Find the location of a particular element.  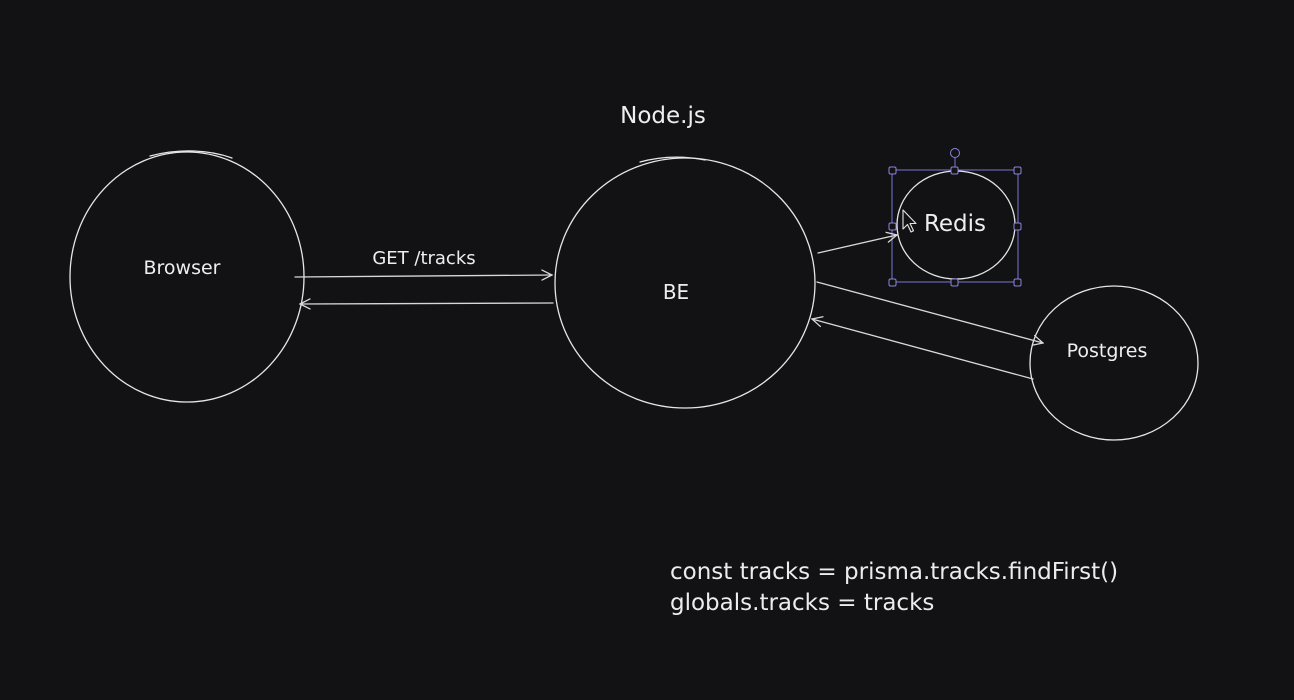

resize-handle-w is located at coordinates (892, 226).